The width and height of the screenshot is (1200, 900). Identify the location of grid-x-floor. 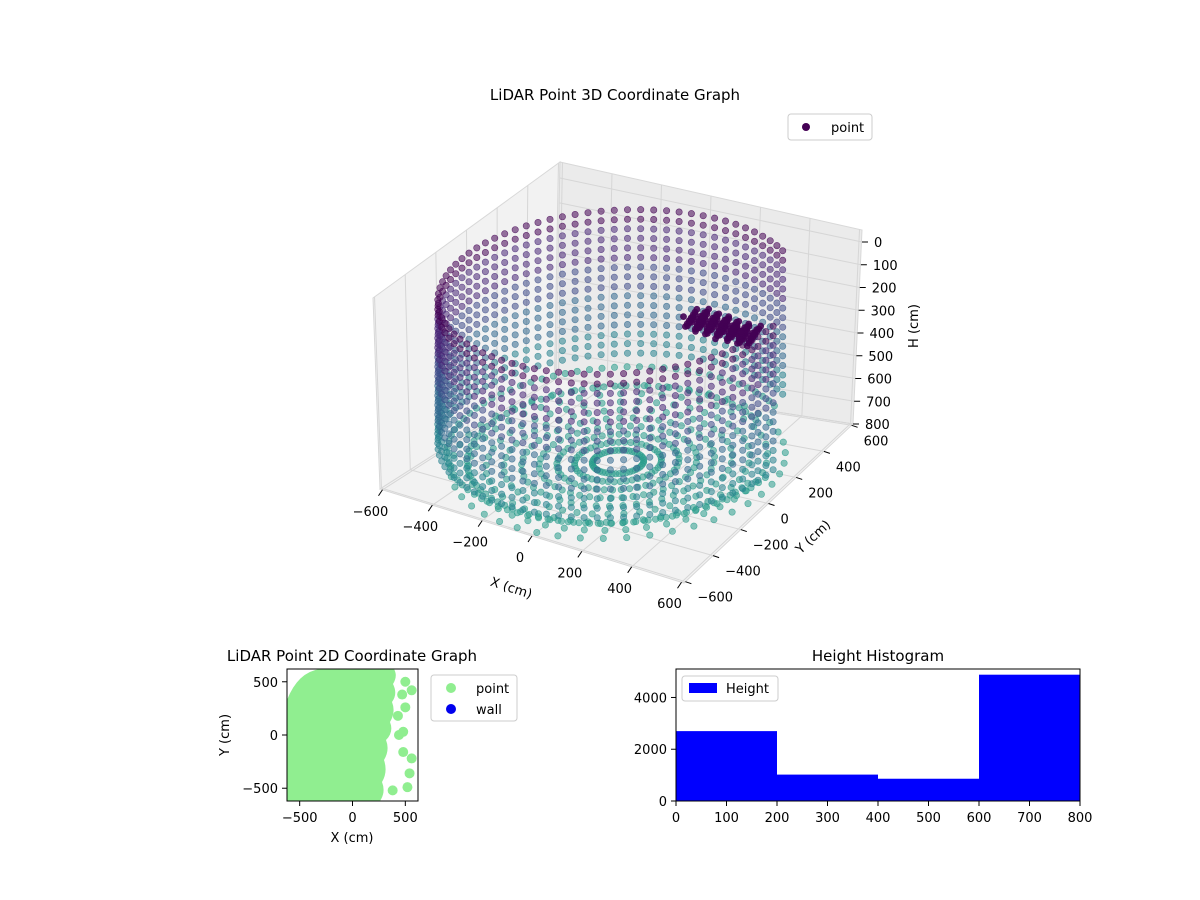
(766, 503).